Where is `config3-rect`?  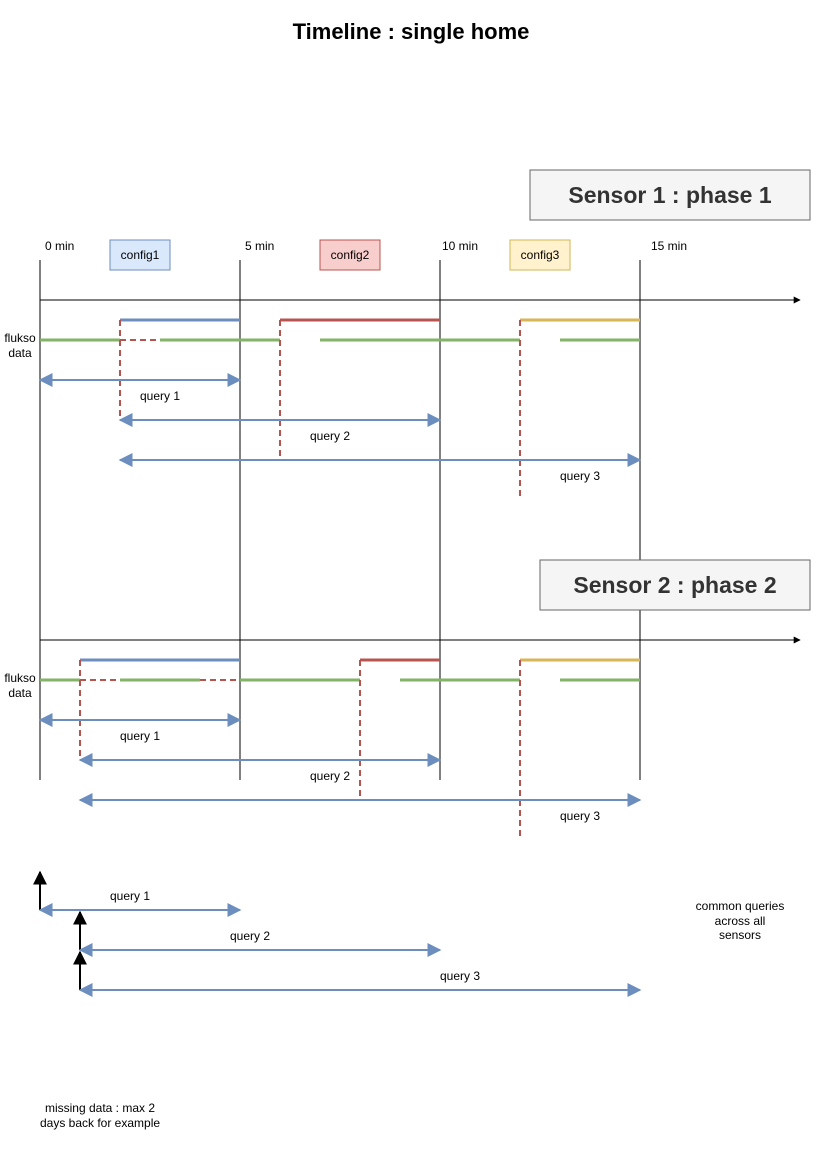
config3-rect is located at coordinates (540, 255).